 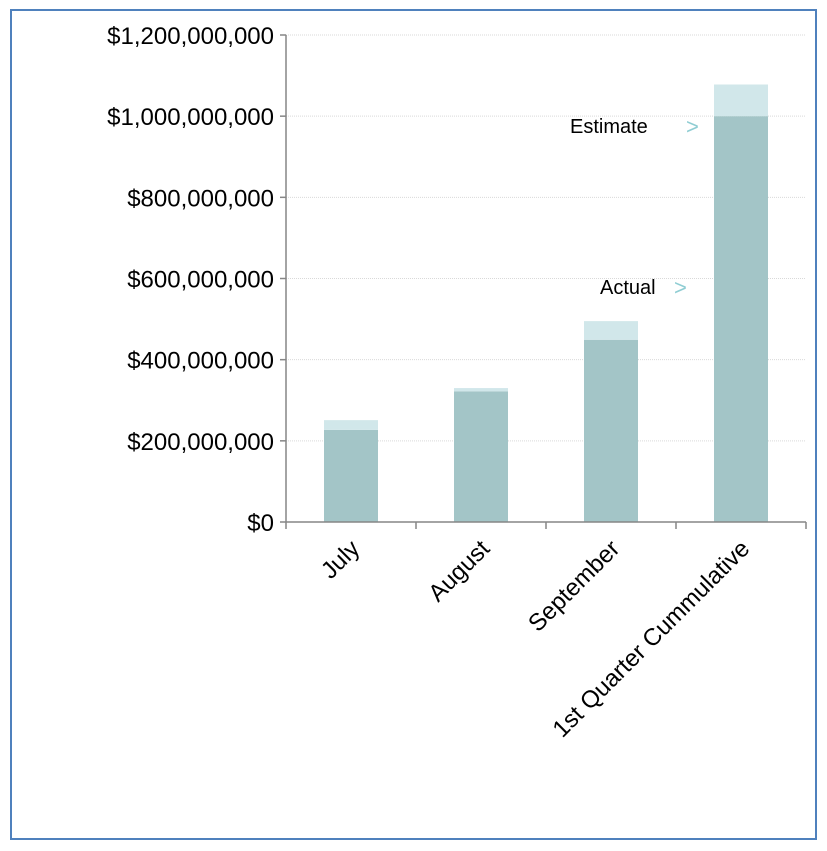 What do you see at coordinates (190, 36) in the screenshot?
I see `y-tick-label: $1,200,000,000` at bounding box center [190, 36].